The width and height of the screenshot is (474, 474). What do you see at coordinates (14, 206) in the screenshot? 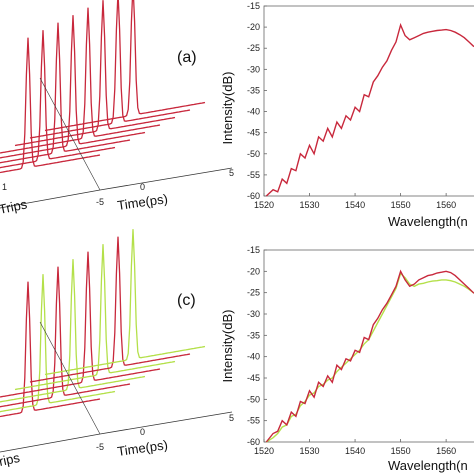
I see `a-ylabel-partial: Trips` at bounding box center [14, 206].